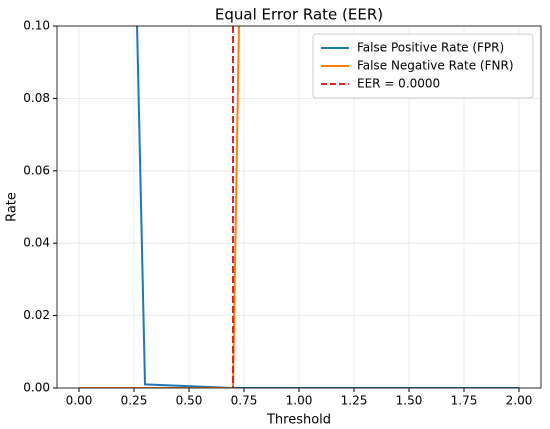 The width and height of the screenshot is (550, 429). Describe the element at coordinates (409, 401) in the screenshot. I see `x-tick-label: 1.50` at that location.